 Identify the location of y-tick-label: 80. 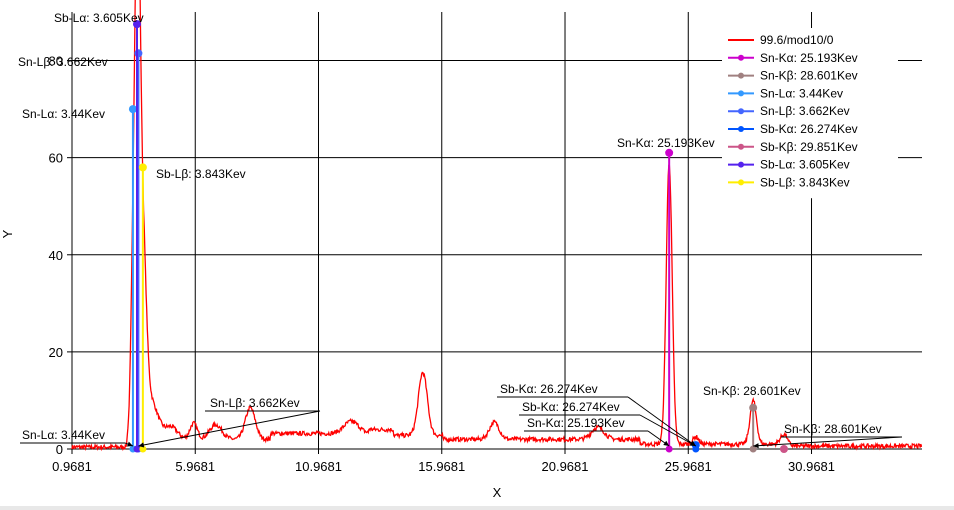
(56, 61).